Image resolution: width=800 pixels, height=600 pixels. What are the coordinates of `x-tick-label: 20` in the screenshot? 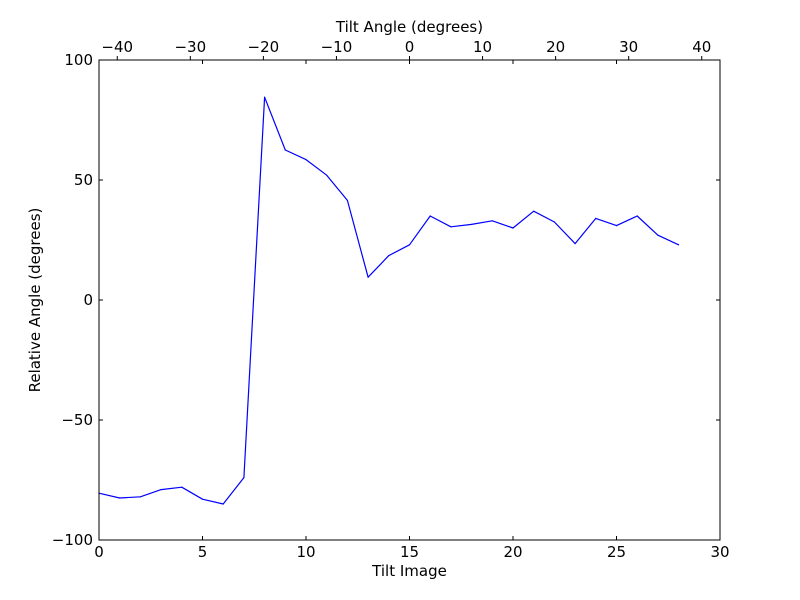 It's located at (512, 552).